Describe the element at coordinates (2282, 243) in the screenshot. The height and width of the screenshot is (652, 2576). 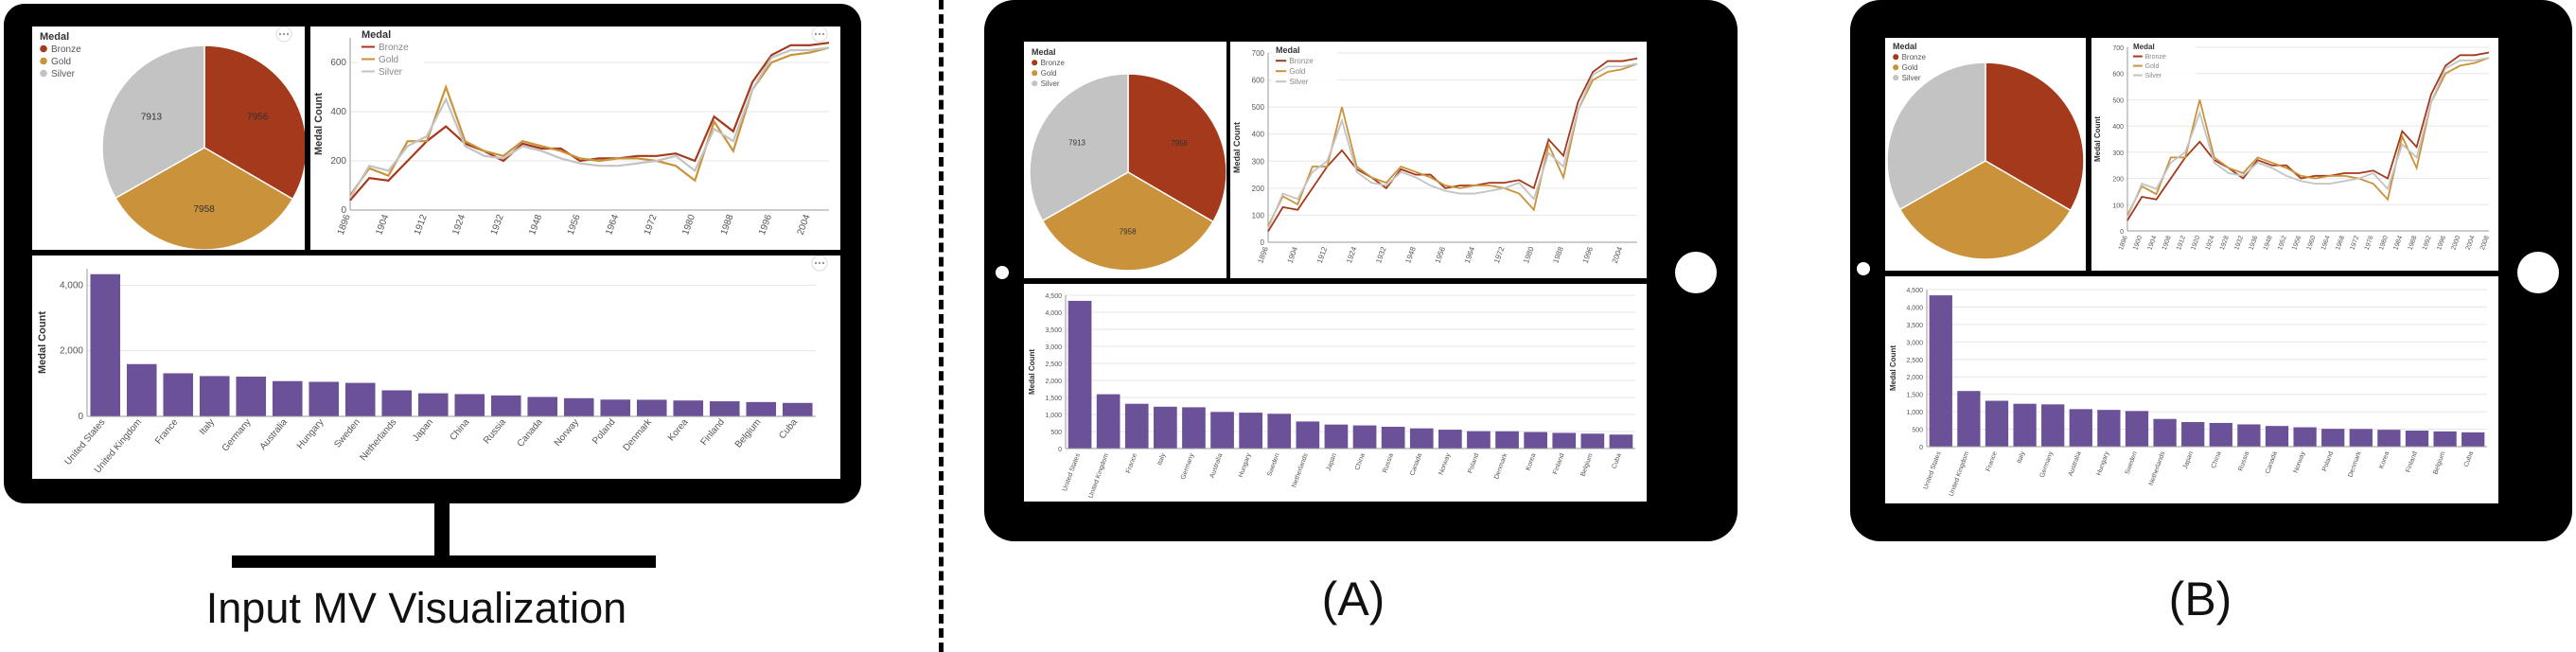
I see `x-tick-label: 1952` at that location.